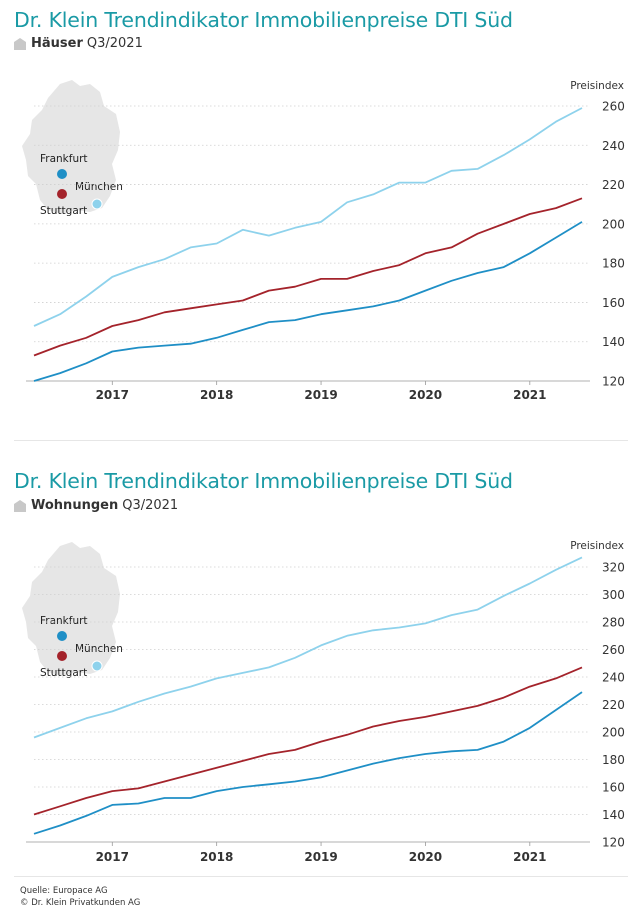 This screenshot has height=923, width=638. I want to click on chart-subtitle: Häuser Q3/2021, so click(78, 43).